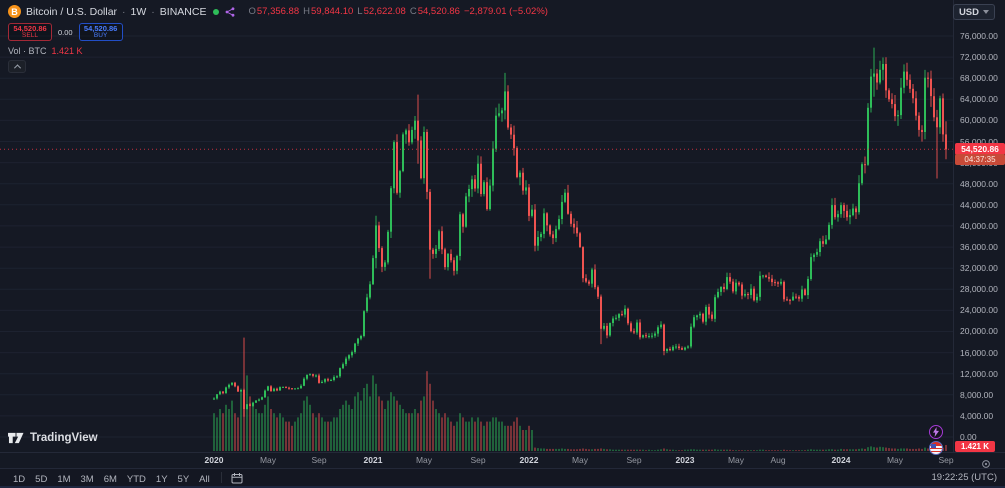 The width and height of the screenshot is (1005, 488). Describe the element at coordinates (100, 32) in the screenshot. I see `buy-button: 54,520.86 BUY` at that location.